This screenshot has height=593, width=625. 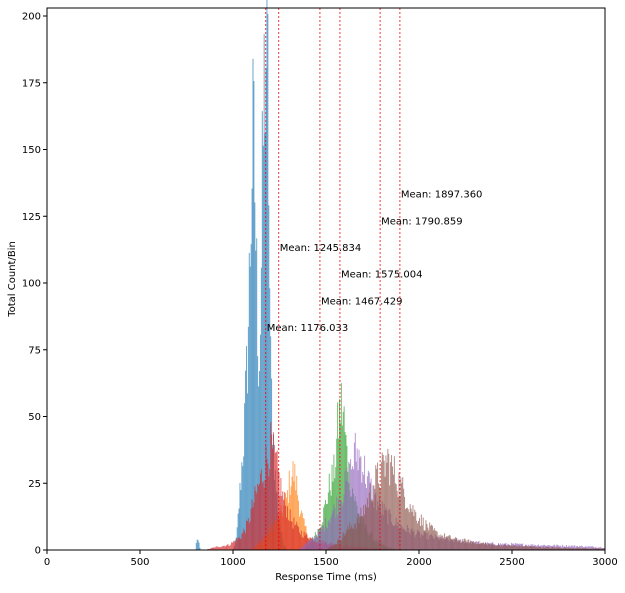 What do you see at coordinates (38, 551) in the screenshot?
I see `y-tick-label: 0` at bounding box center [38, 551].